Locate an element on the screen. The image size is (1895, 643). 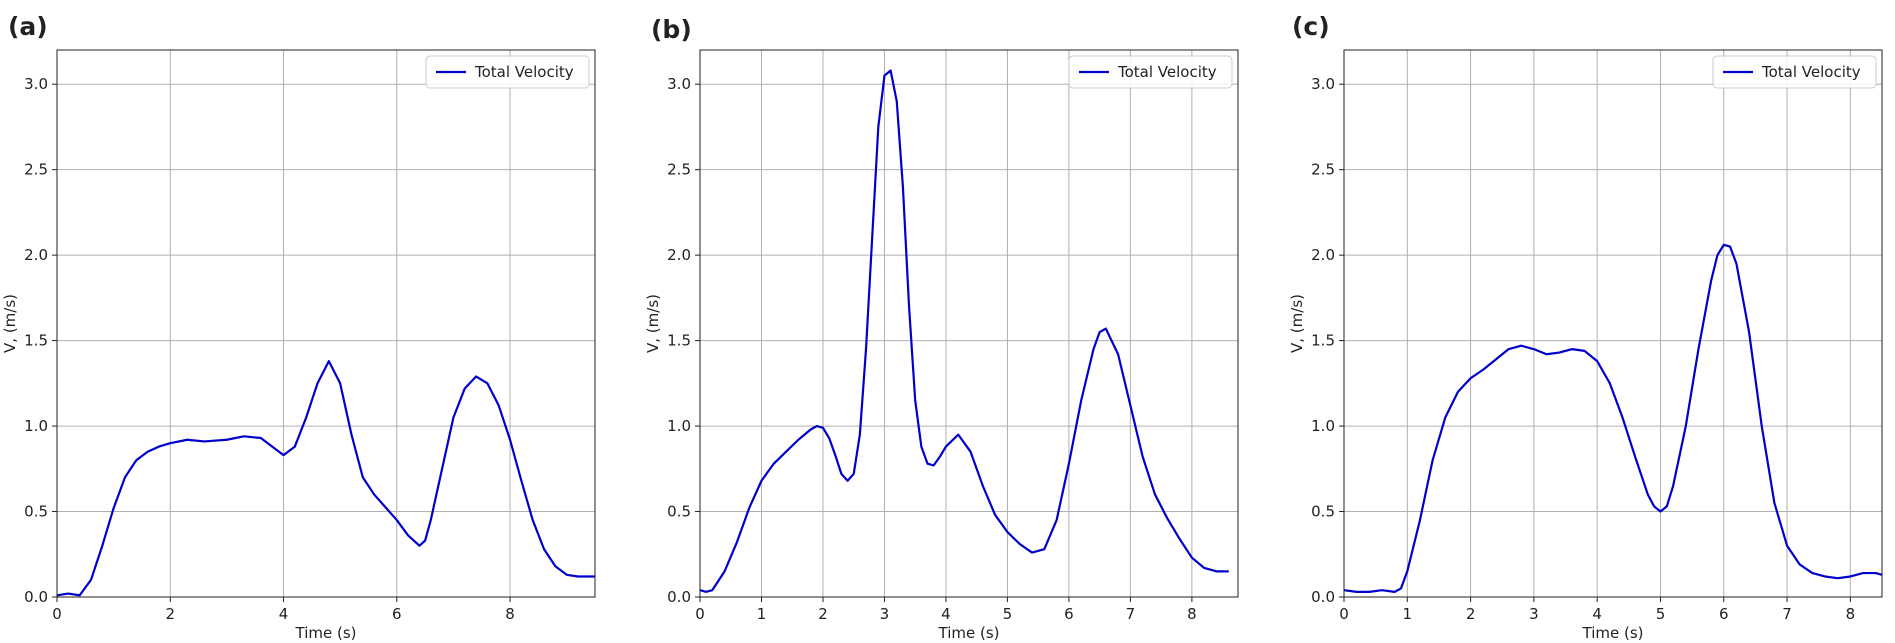
panel-label: (c) is located at coordinates (1311, 26).